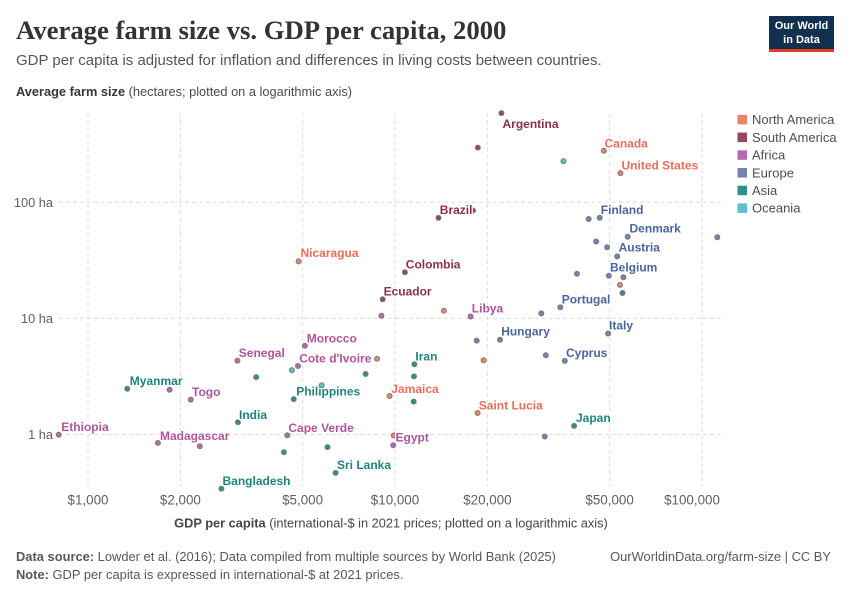 This screenshot has width=850, height=600. I want to click on svg-text: 100 ha, so click(34, 202).